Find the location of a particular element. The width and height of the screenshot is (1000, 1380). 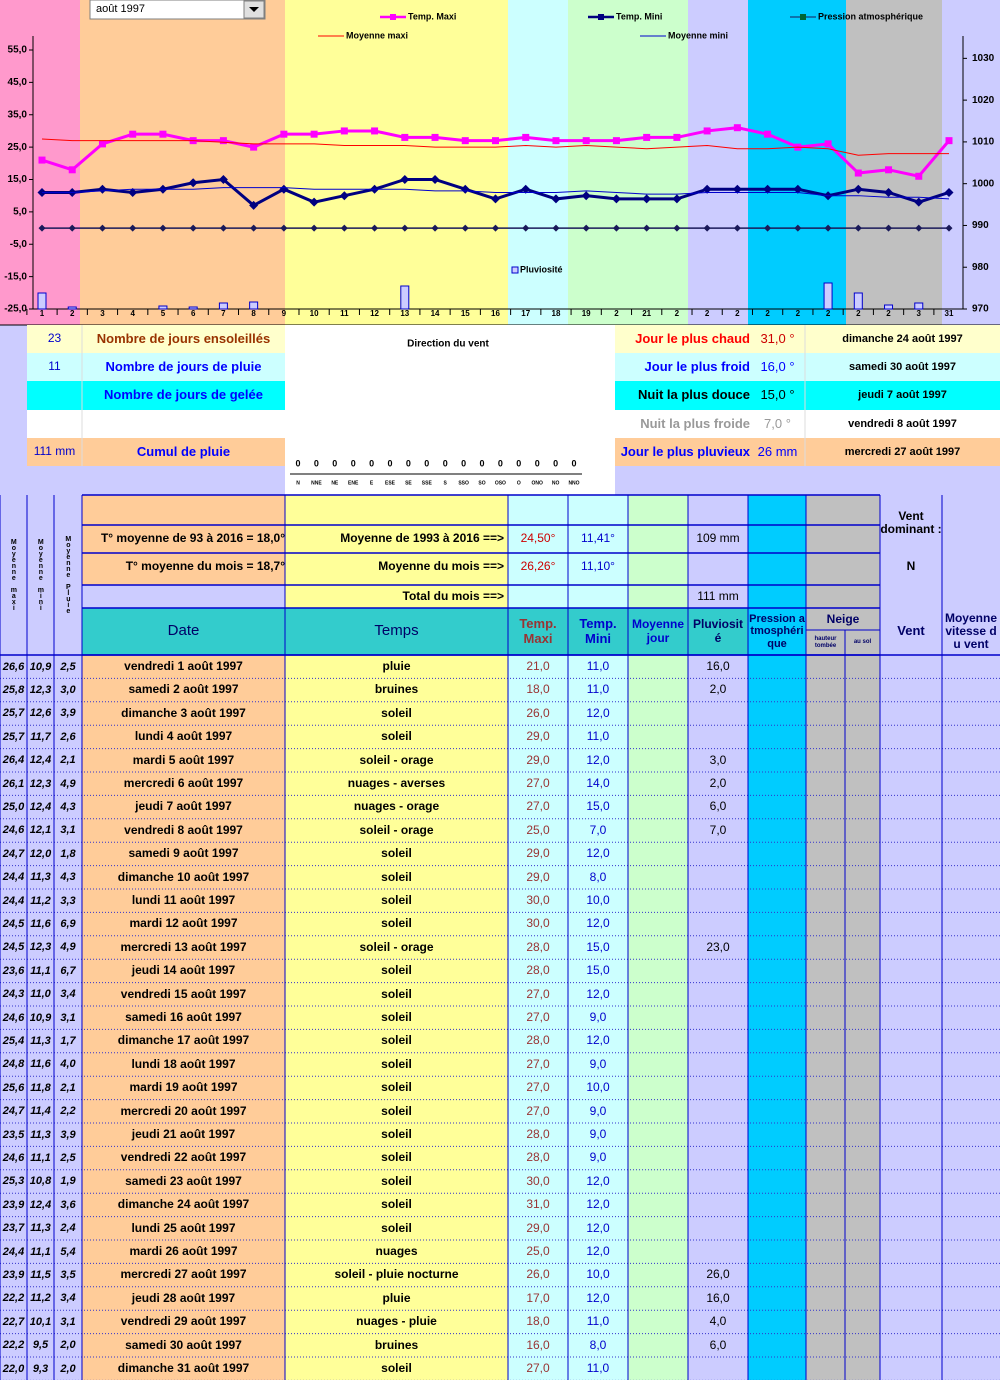

moyenne-maxi: 25,7 is located at coordinates (13, 713).